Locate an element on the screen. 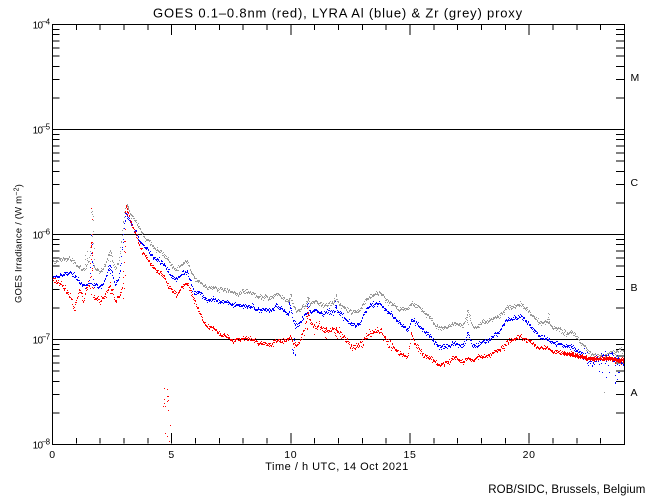 Image resolution: width=650 pixels, height=500 pixels. svg-text: 5 is located at coordinates (171, 455).